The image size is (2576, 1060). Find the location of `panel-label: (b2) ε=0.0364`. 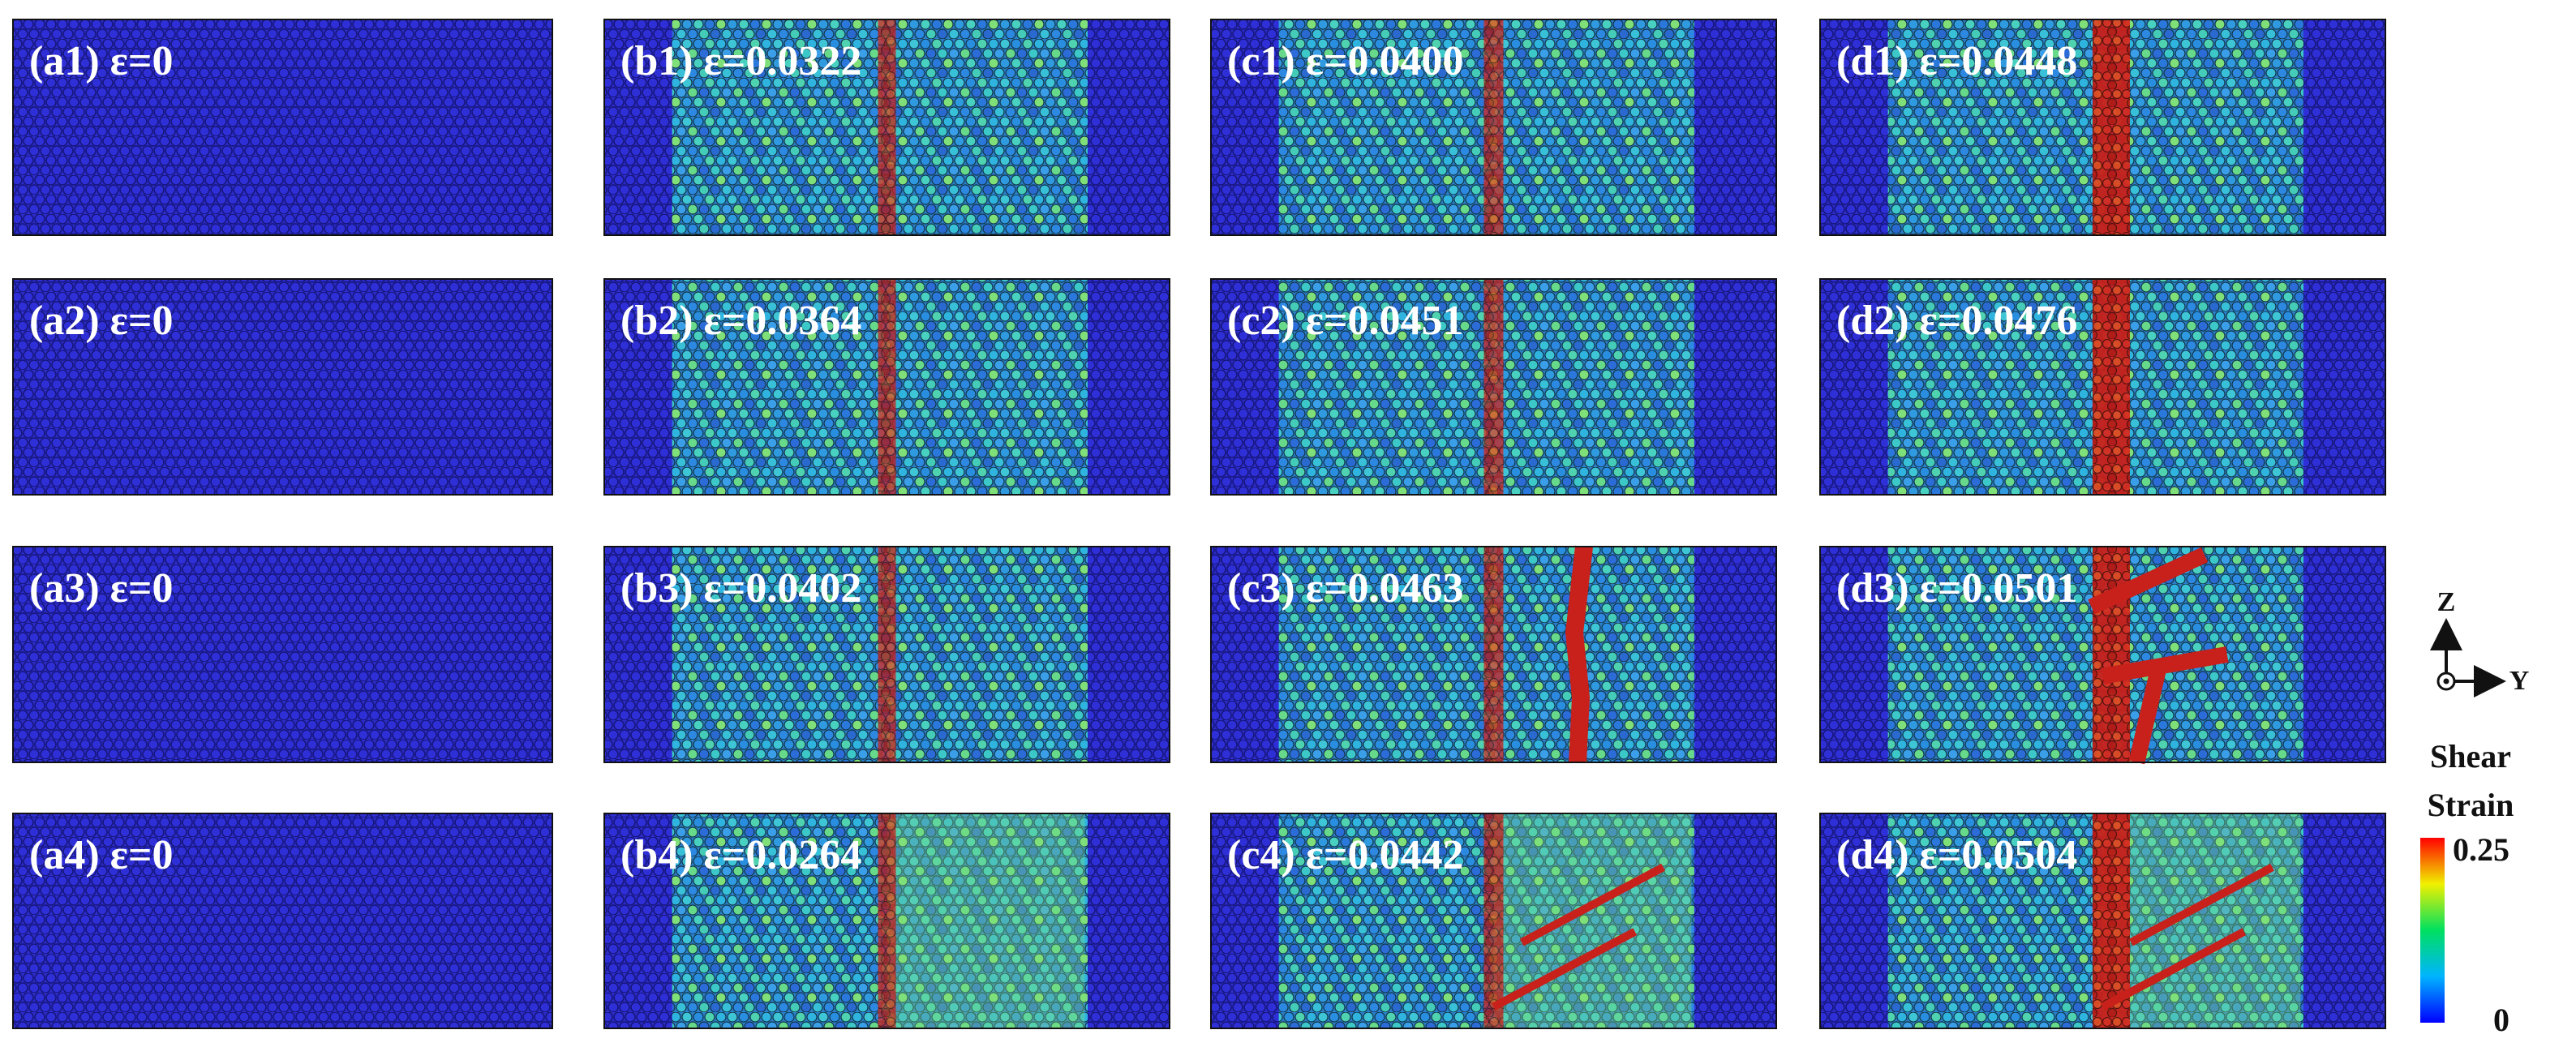

panel-label: (b2) ε=0.0364 is located at coordinates (740, 321).